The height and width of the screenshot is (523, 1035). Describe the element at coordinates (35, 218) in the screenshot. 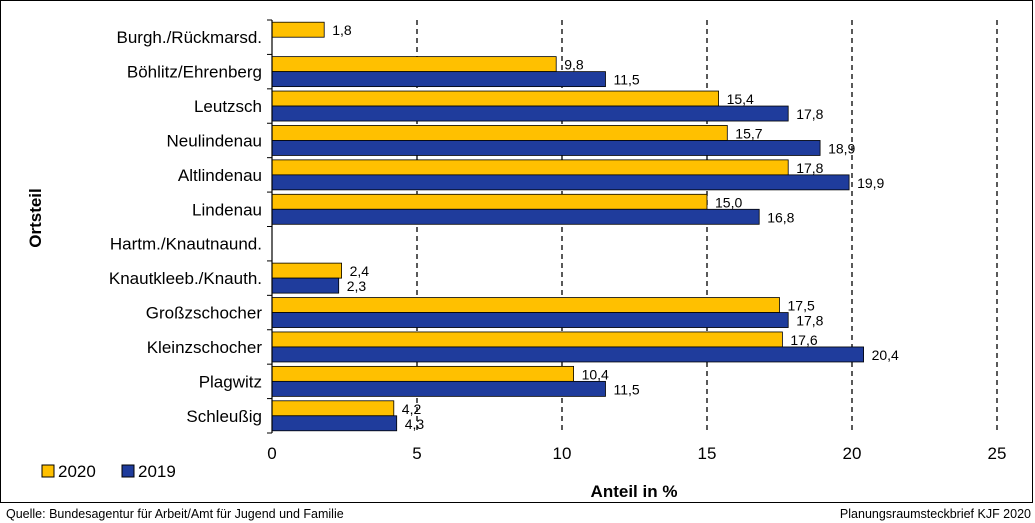

I see `y-axis-title: Ortsteil` at that location.